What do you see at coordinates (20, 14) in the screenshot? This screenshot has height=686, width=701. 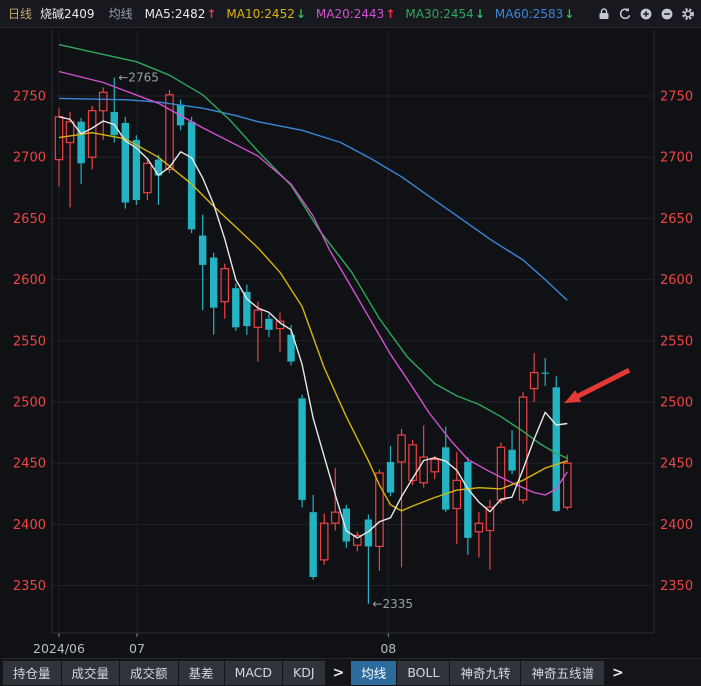 I see `period-selector: 日线` at bounding box center [20, 14].